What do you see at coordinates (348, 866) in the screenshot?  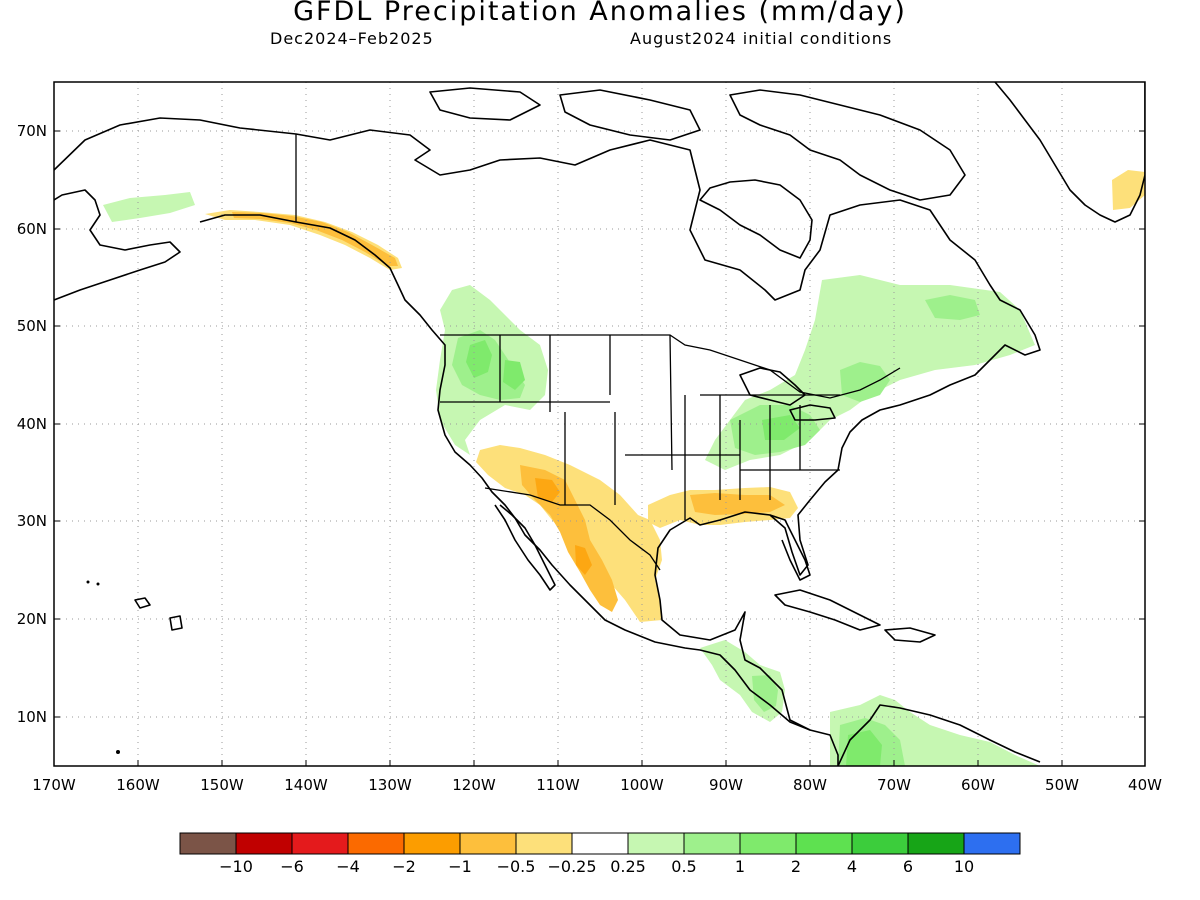 I see `colorbar-label: −4` at bounding box center [348, 866].